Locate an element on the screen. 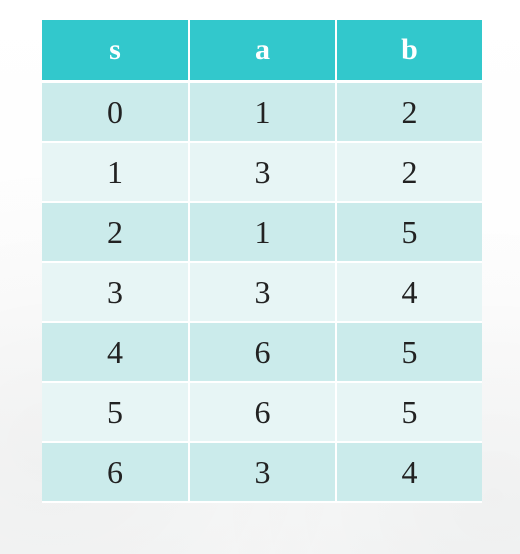 The image size is (520, 554). table-row: 4 6 5 is located at coordinates (262, 352).